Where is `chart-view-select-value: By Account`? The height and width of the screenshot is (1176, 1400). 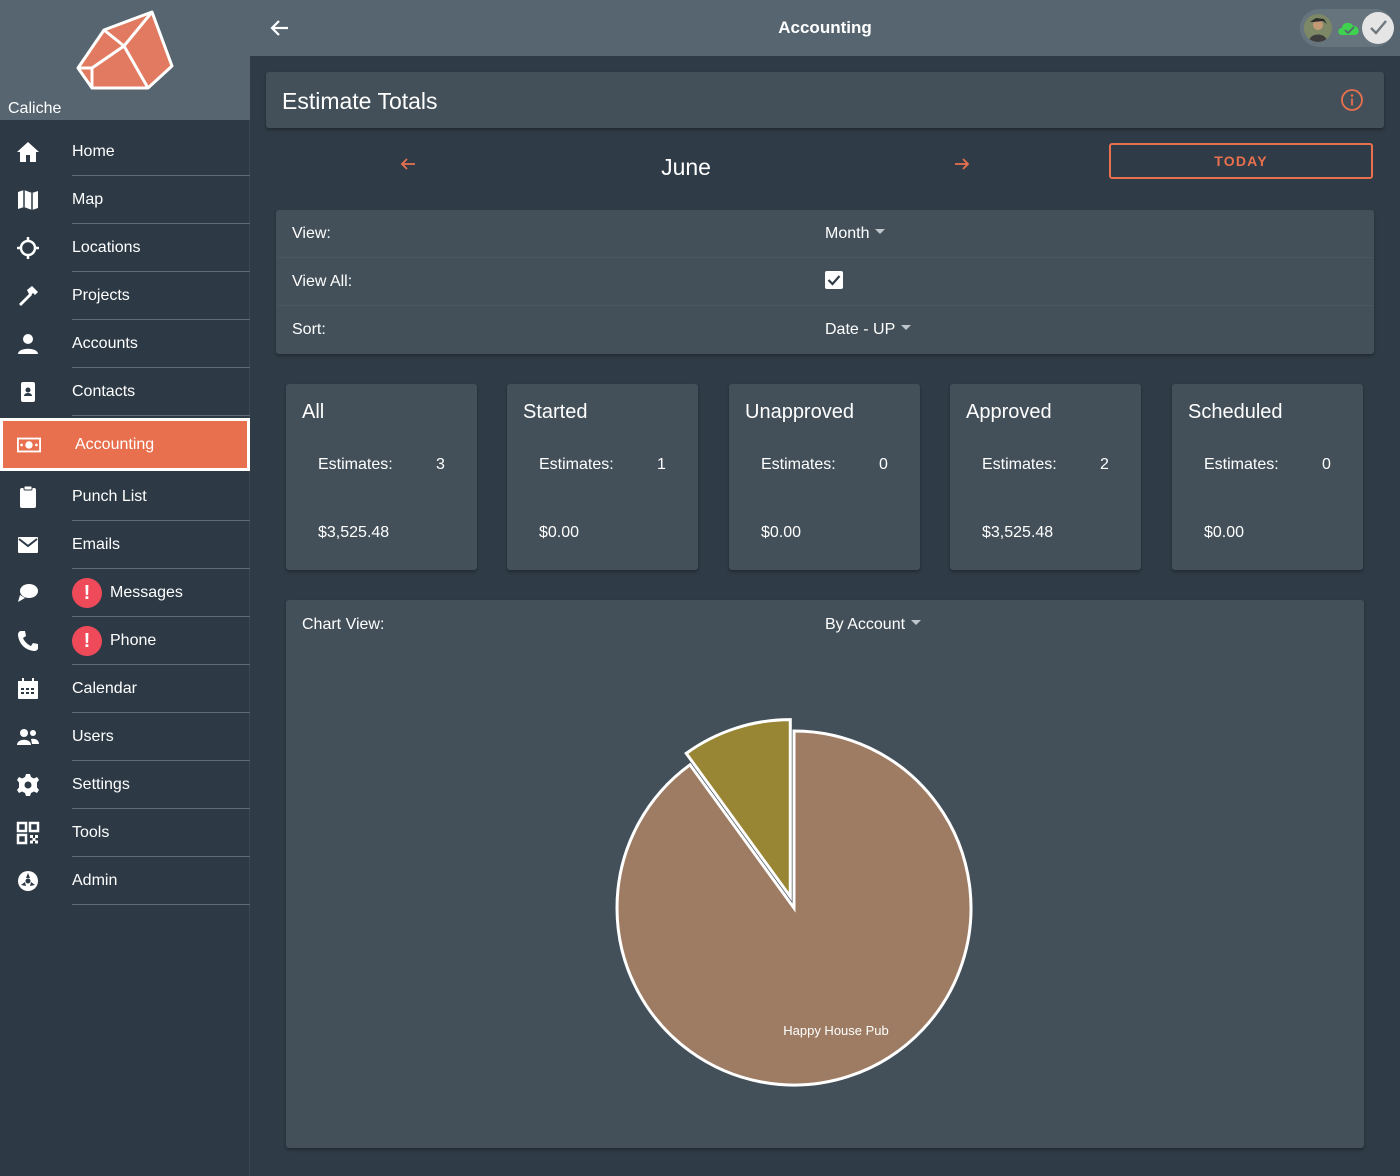
chart-view-select-value: By Account is located at coordinates (865, 624).